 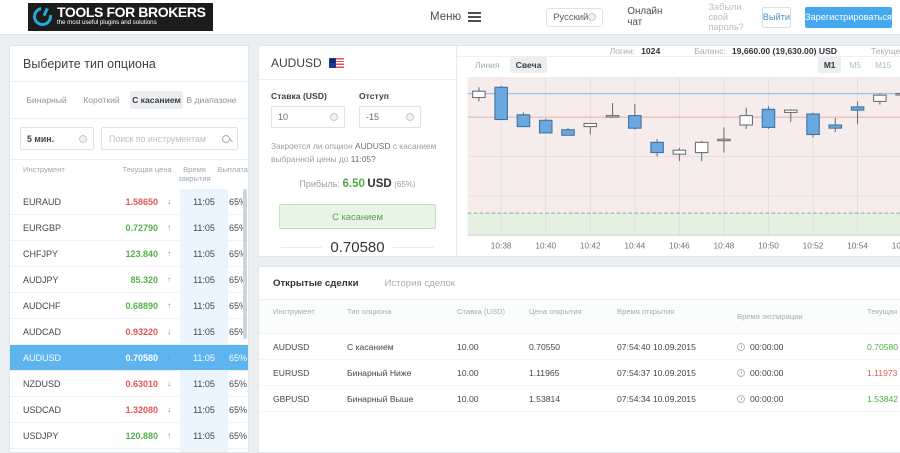 What do you see at coordinates (336, 63) in the screenshot?
I see `flag-icon` at bounding box center [336, 63].